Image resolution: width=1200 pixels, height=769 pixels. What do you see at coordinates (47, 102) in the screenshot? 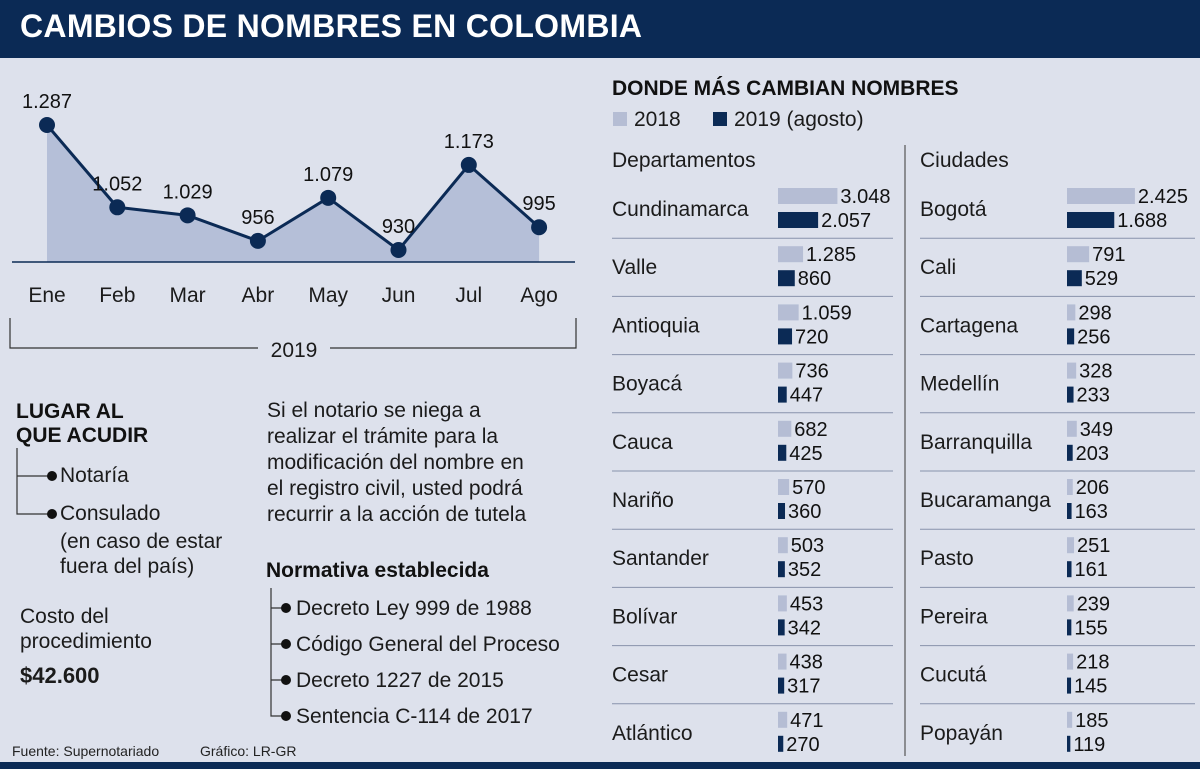
I see `value-label-ene: 1.287` at bounding box center [47, 102].